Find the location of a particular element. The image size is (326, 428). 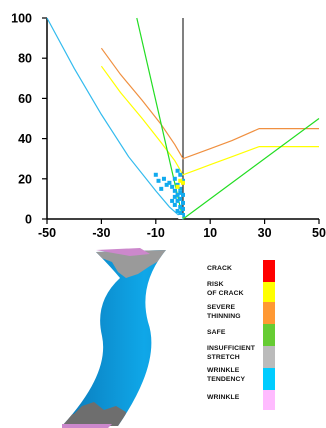

x-tick-label: 50 is located at coordinates (319, 233).